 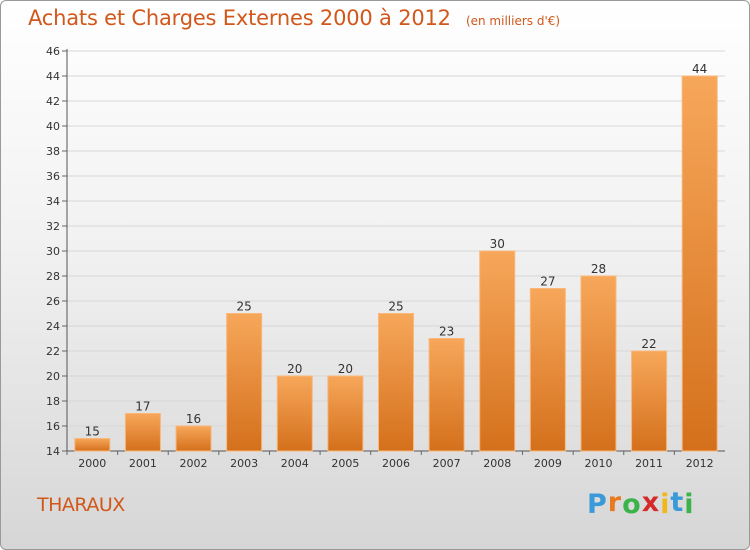 I want to click on x-tick-label: 2008, so click(x=497, y=463).